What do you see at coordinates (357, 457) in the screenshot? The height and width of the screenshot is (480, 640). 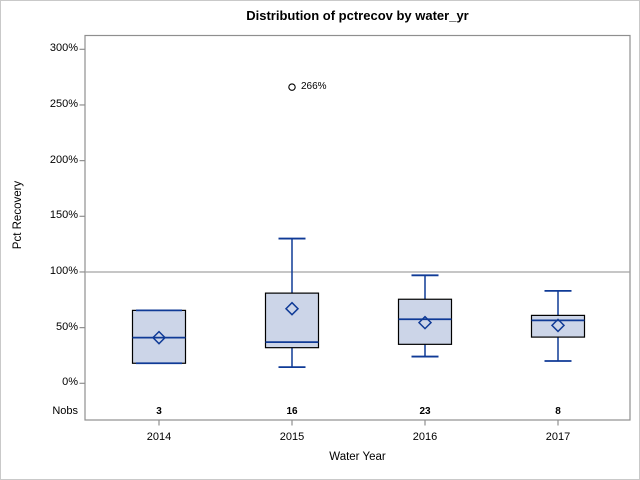 I see `x-axis-title: Water Year` at bounding box center [357, 457].